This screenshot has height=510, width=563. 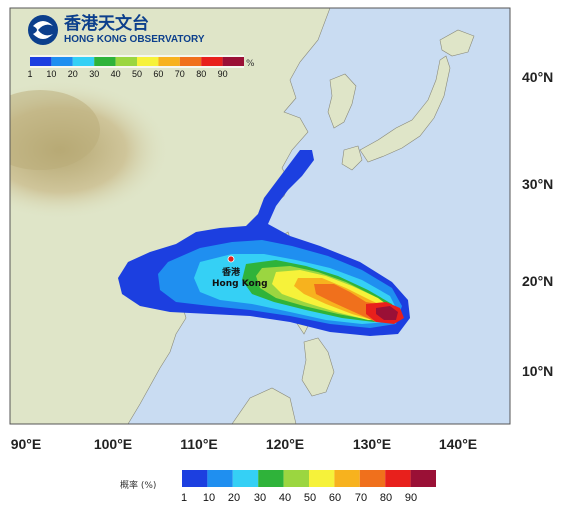 I want to click on legend-top: % 1 10 20 30 40 50 60 70 80 90, so click(x=141, y=67).